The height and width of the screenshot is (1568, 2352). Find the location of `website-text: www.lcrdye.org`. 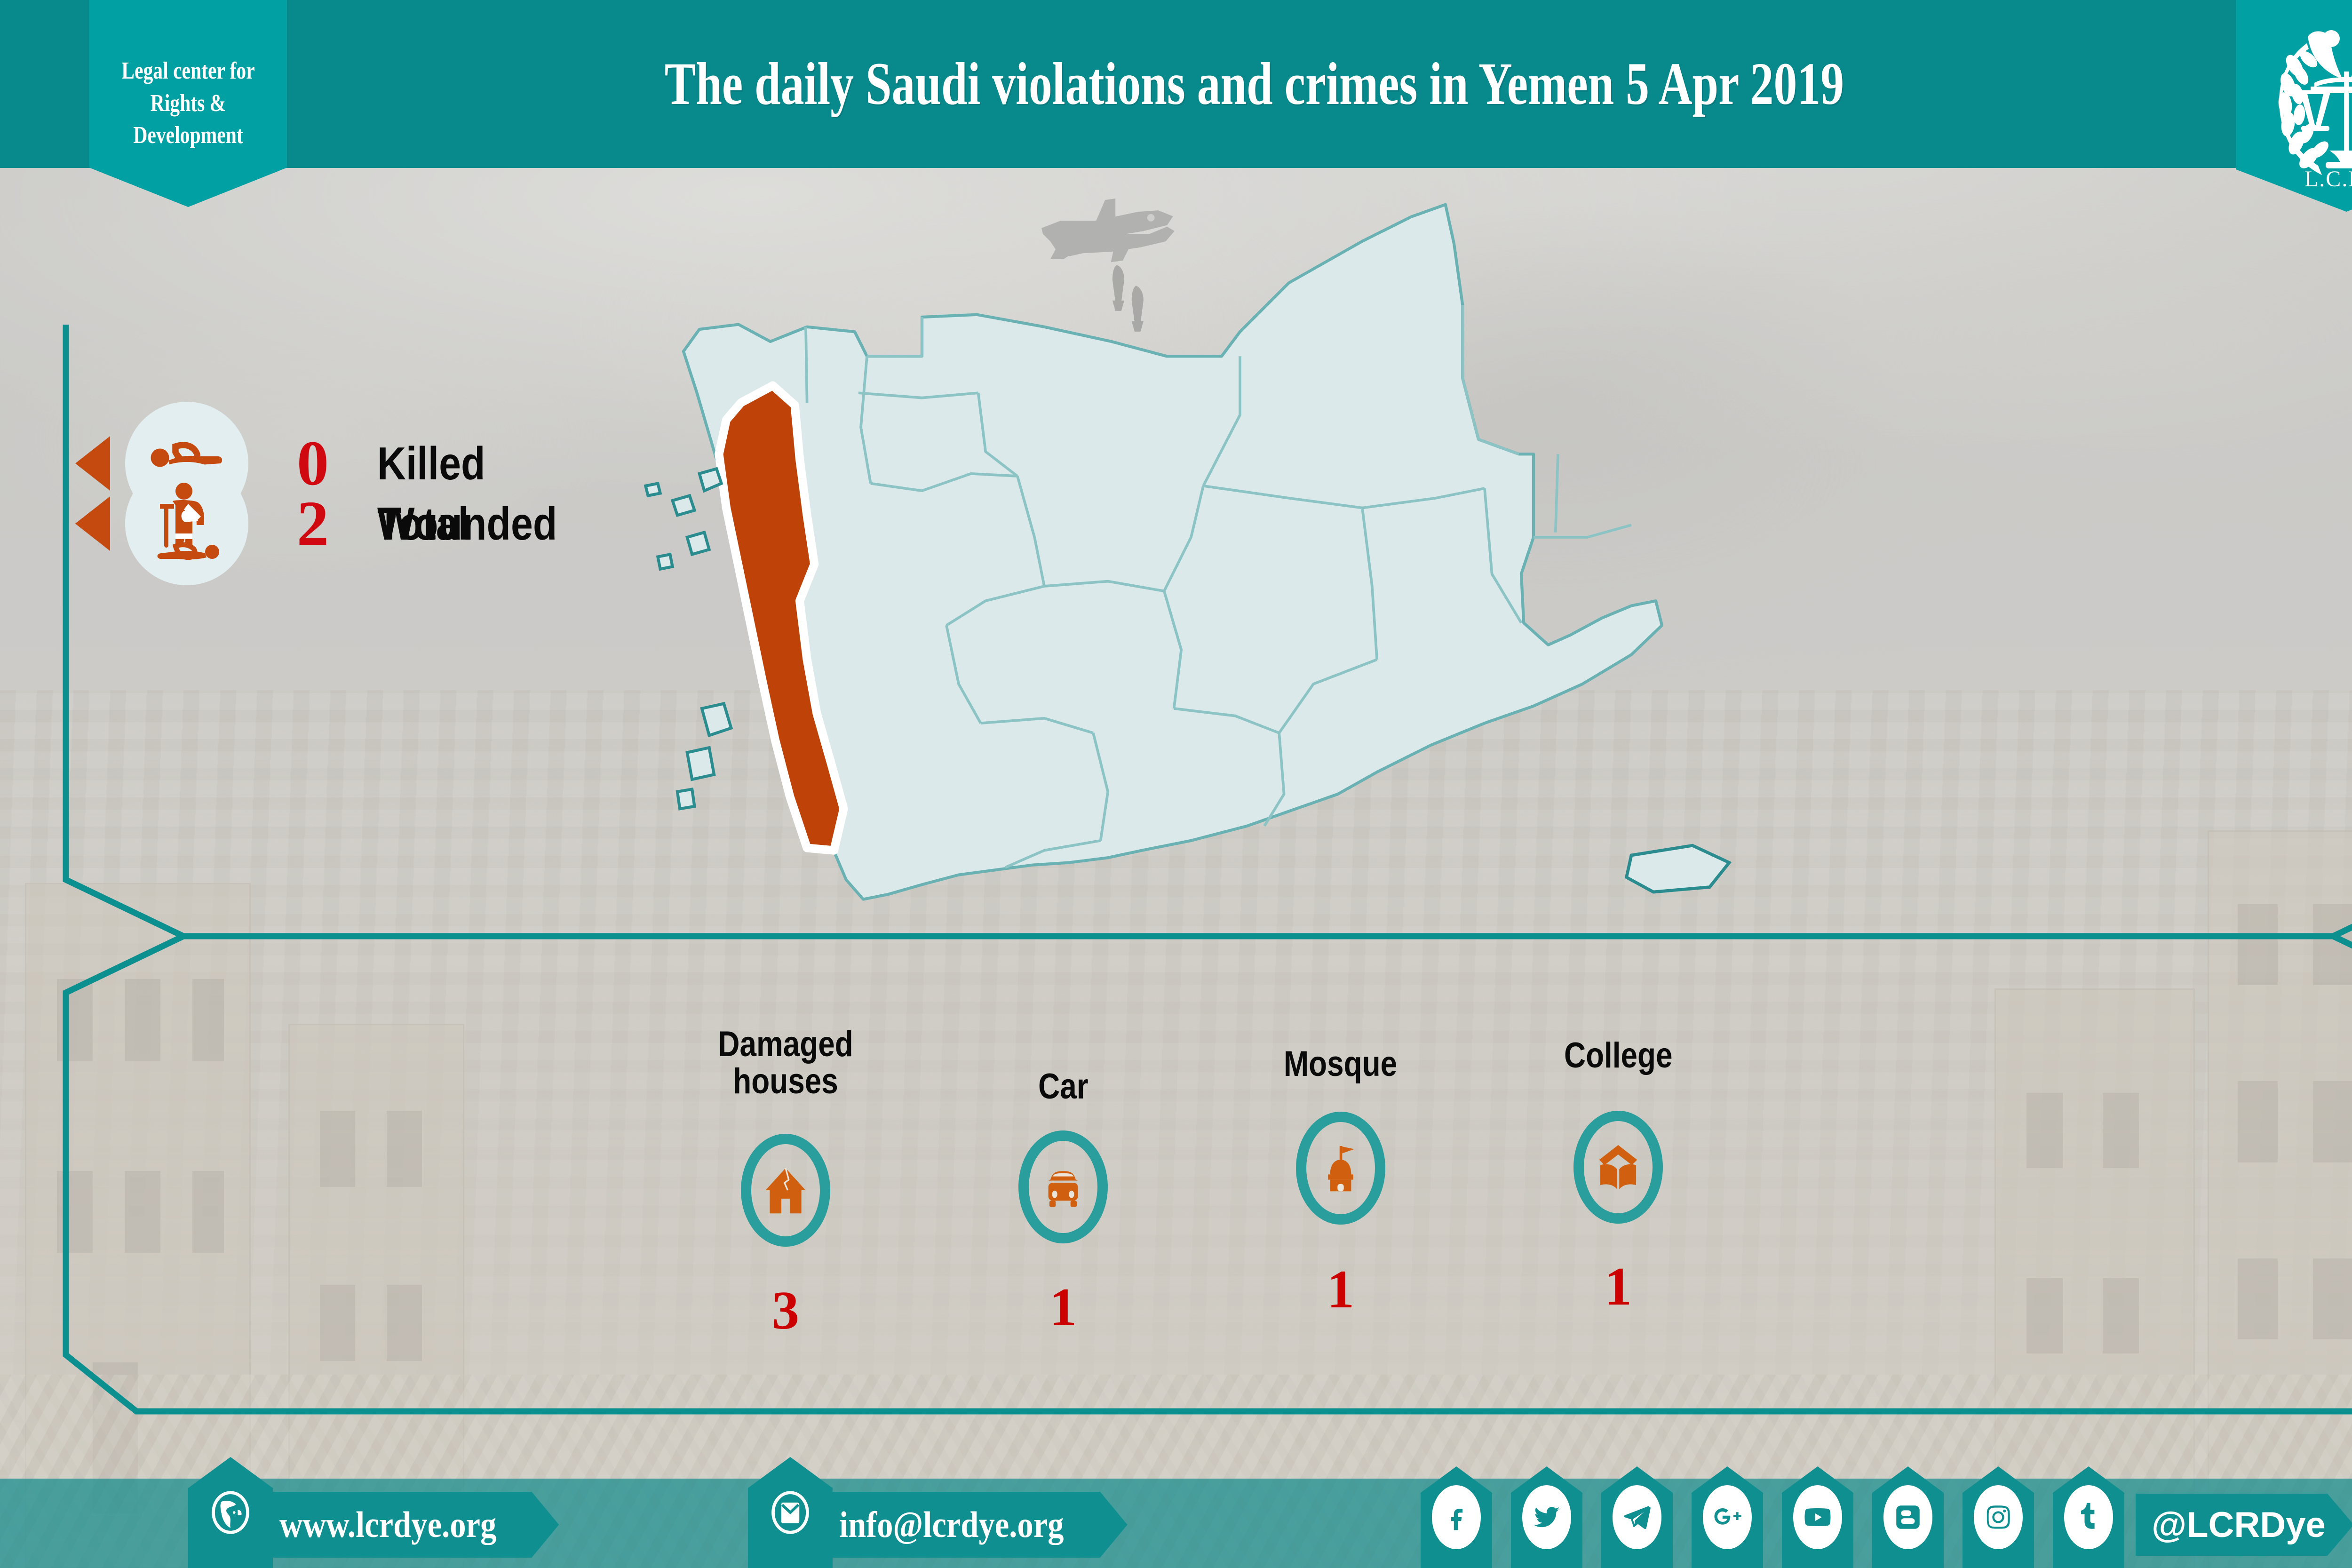

website-text: www.lcrdye.org is located at coordinates (388, 1524).